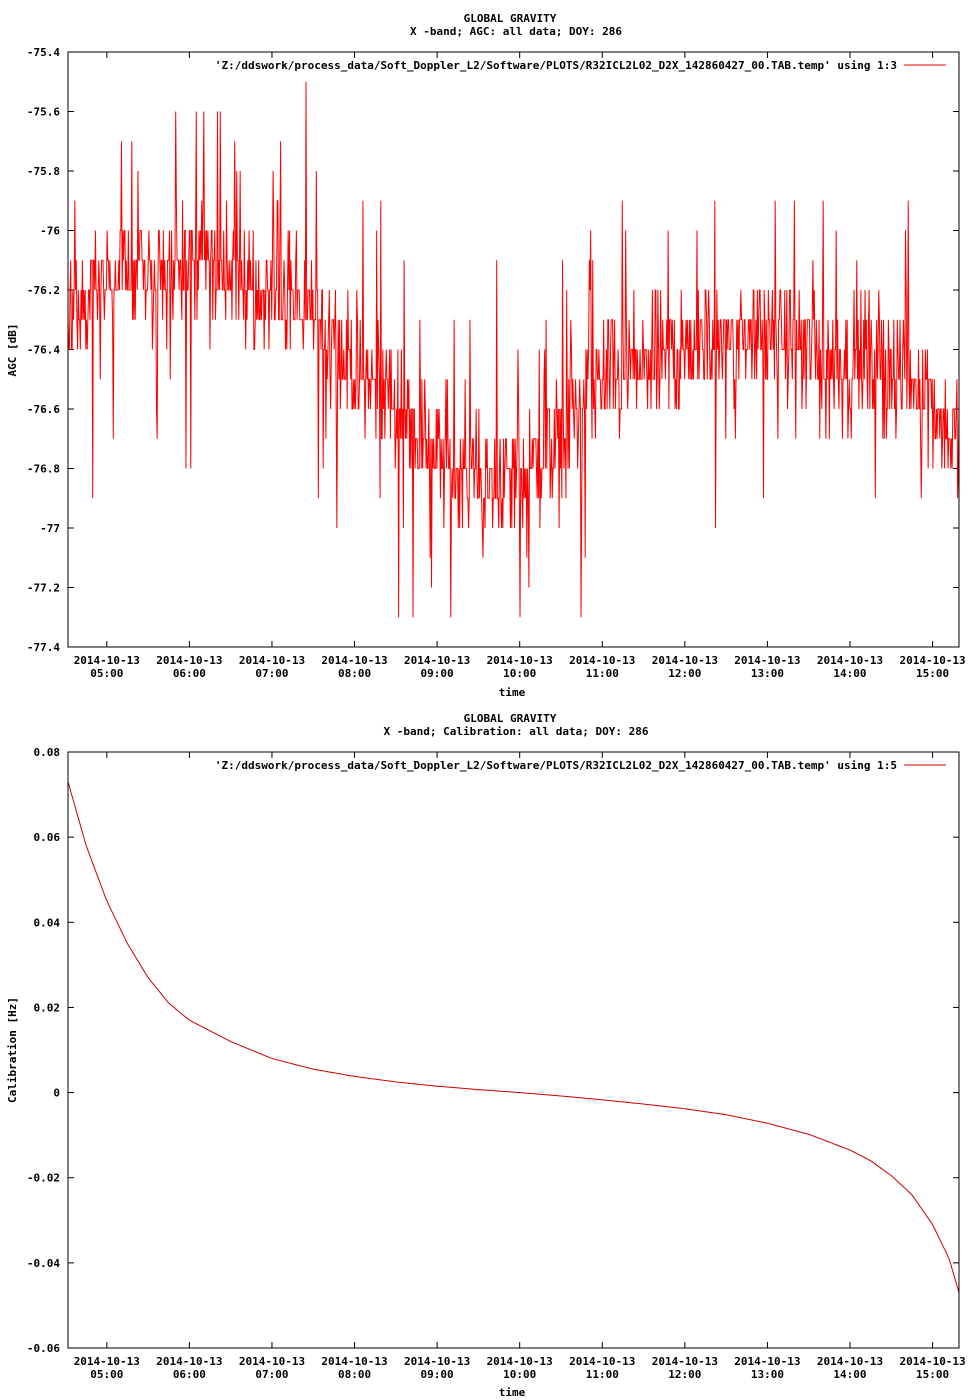 The height and width of the screenshot is (1400, 980). Describe the element at coordinates (519, 1374) in the screenshot. I see `calibration-x-tick-time: 10:00` at that location.